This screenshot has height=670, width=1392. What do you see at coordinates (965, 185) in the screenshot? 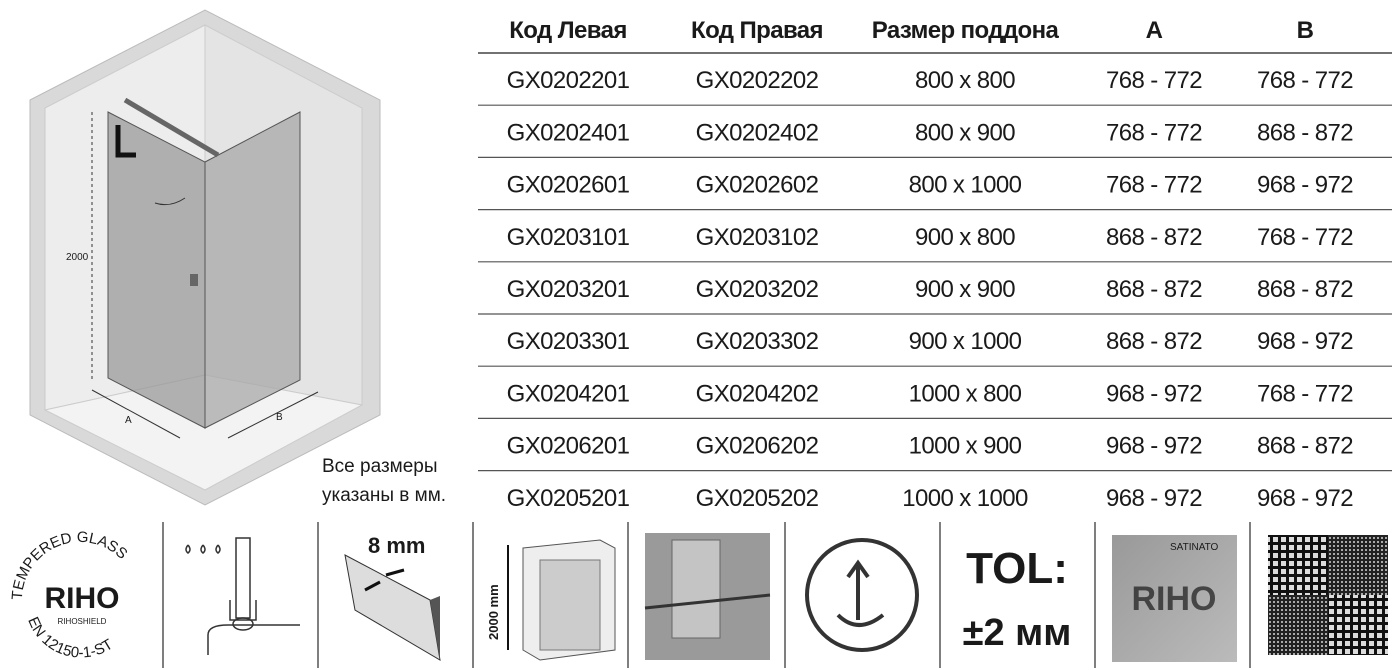
I see `cell: 800 x 1000` at bounding box center [965, 185].